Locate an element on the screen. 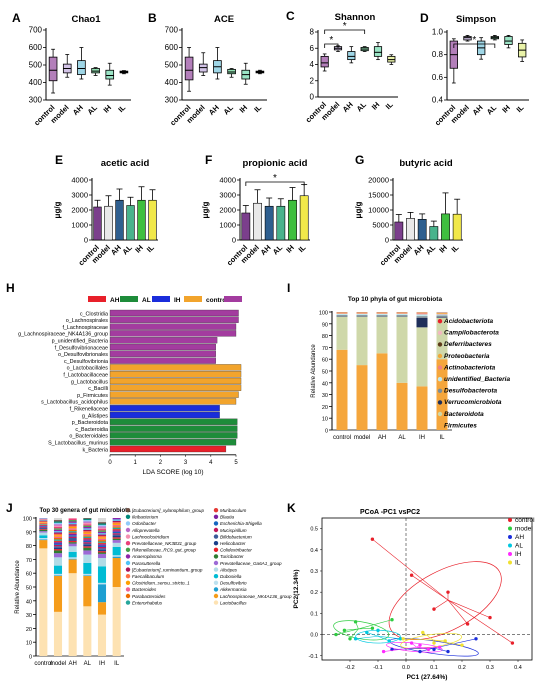 The image size is (550, 689). legend-label: Turicibacter is located at coordinates (232, 556).